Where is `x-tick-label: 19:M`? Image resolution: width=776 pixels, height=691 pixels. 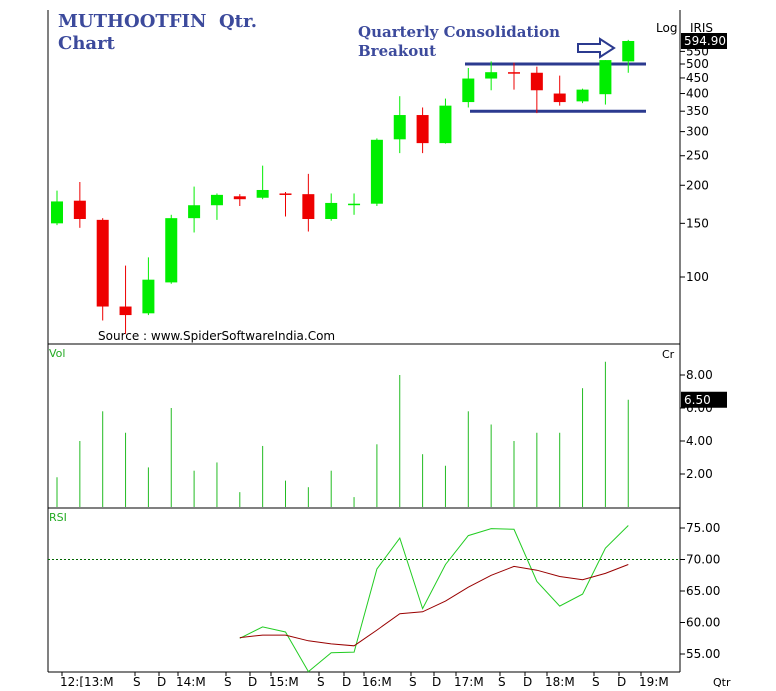 x-tick-label: 19:M is located at coordinates (654, 681).